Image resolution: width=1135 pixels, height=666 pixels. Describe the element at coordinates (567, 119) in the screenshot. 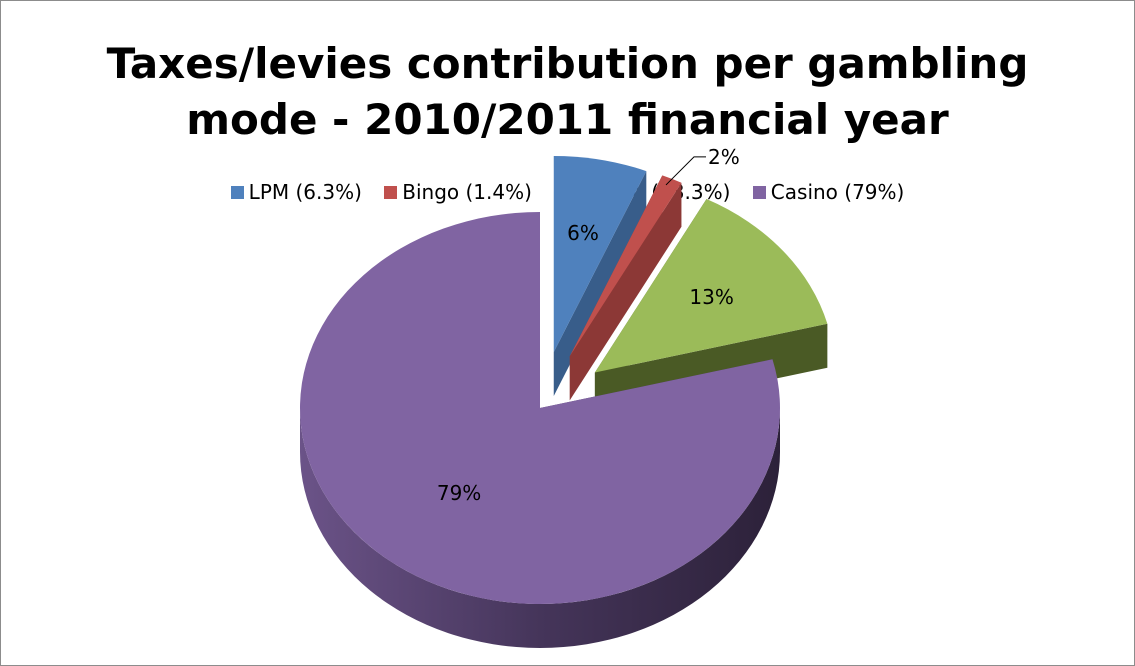

I see `chart-title-line-2: mode - 2010/2011 financial year` at that location.